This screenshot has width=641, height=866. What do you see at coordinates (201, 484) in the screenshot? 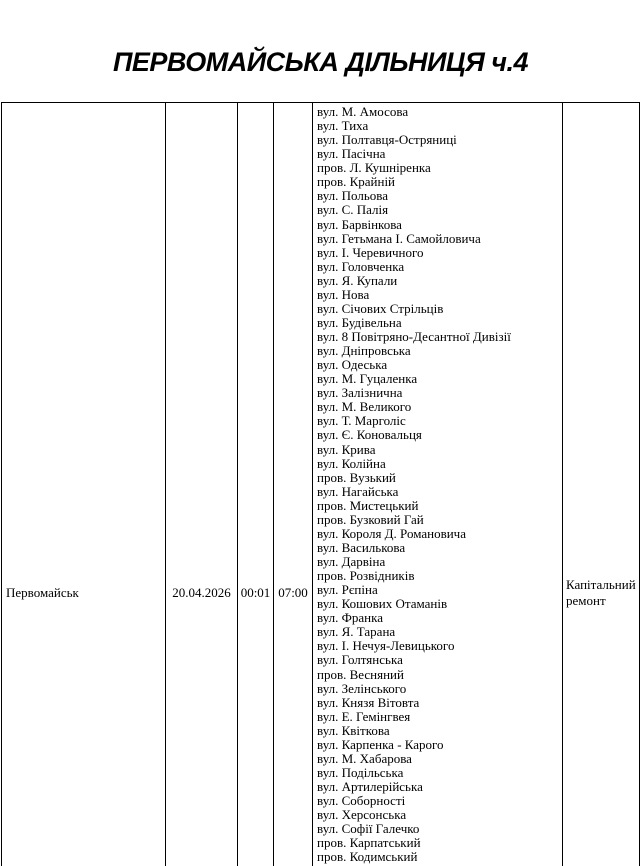
I see `date-cell: 20.04.2026` at bounding box center [201, 484].